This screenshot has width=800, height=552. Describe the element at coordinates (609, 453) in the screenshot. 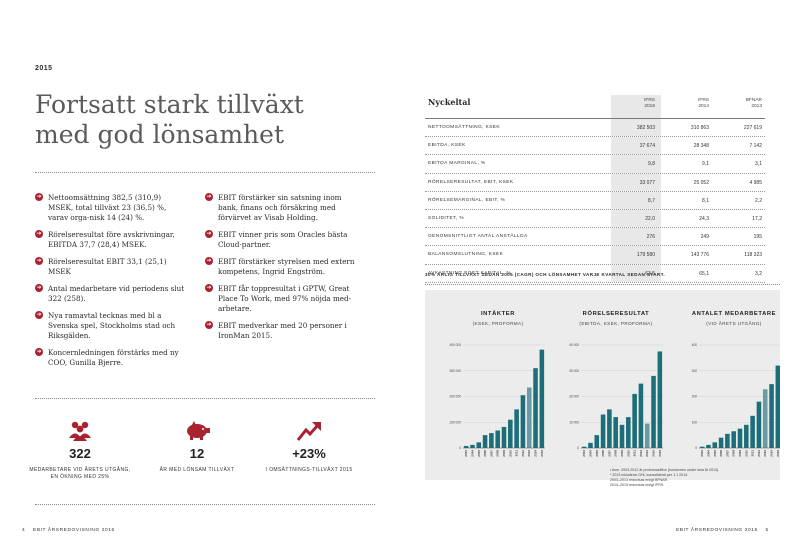

I see `x-tick-label: 2007` at that location.